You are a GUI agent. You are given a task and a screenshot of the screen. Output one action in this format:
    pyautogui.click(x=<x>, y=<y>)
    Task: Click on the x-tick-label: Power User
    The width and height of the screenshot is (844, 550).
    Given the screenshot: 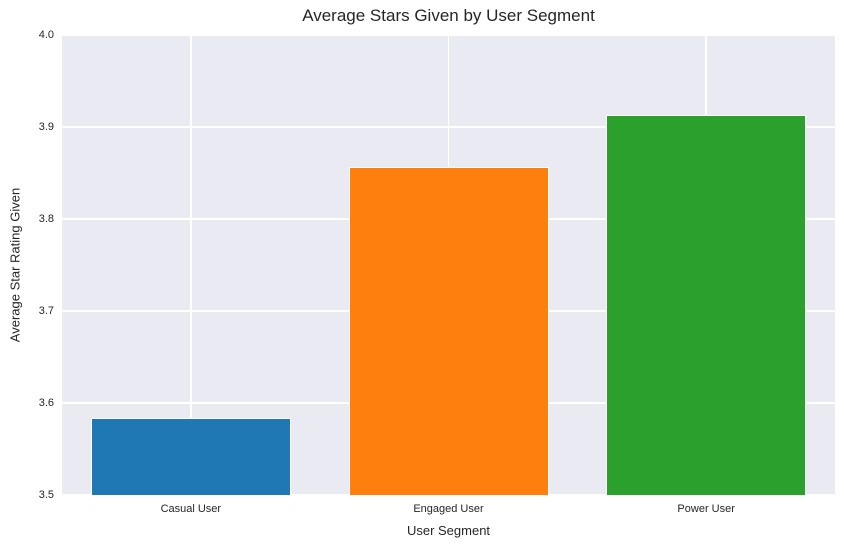 What is the action you would take?
    pyautogui.click(x=706, y=509)
    